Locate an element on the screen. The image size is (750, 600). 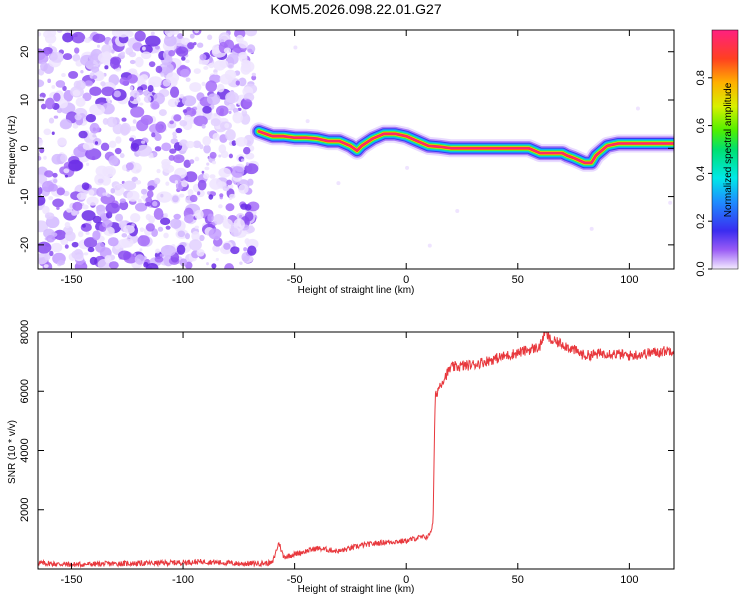
colorbar-tick-label: 0.4 is located at coordinates (701, 173).